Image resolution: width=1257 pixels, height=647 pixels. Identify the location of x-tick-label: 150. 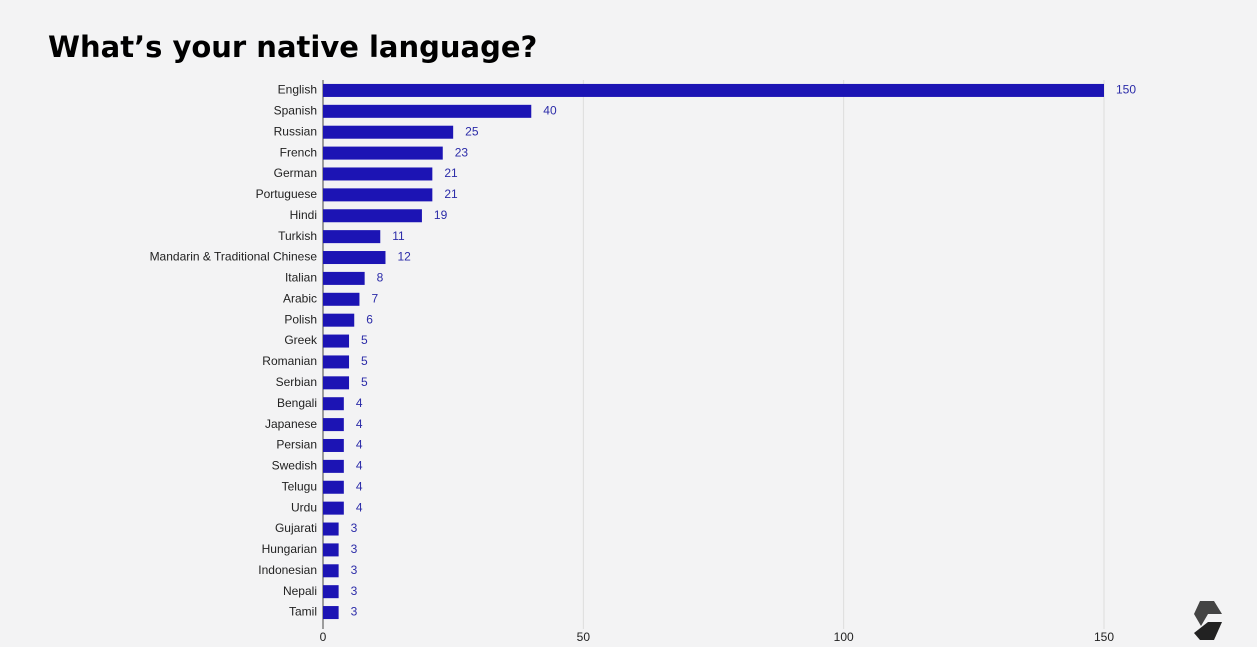
(1104, 637).